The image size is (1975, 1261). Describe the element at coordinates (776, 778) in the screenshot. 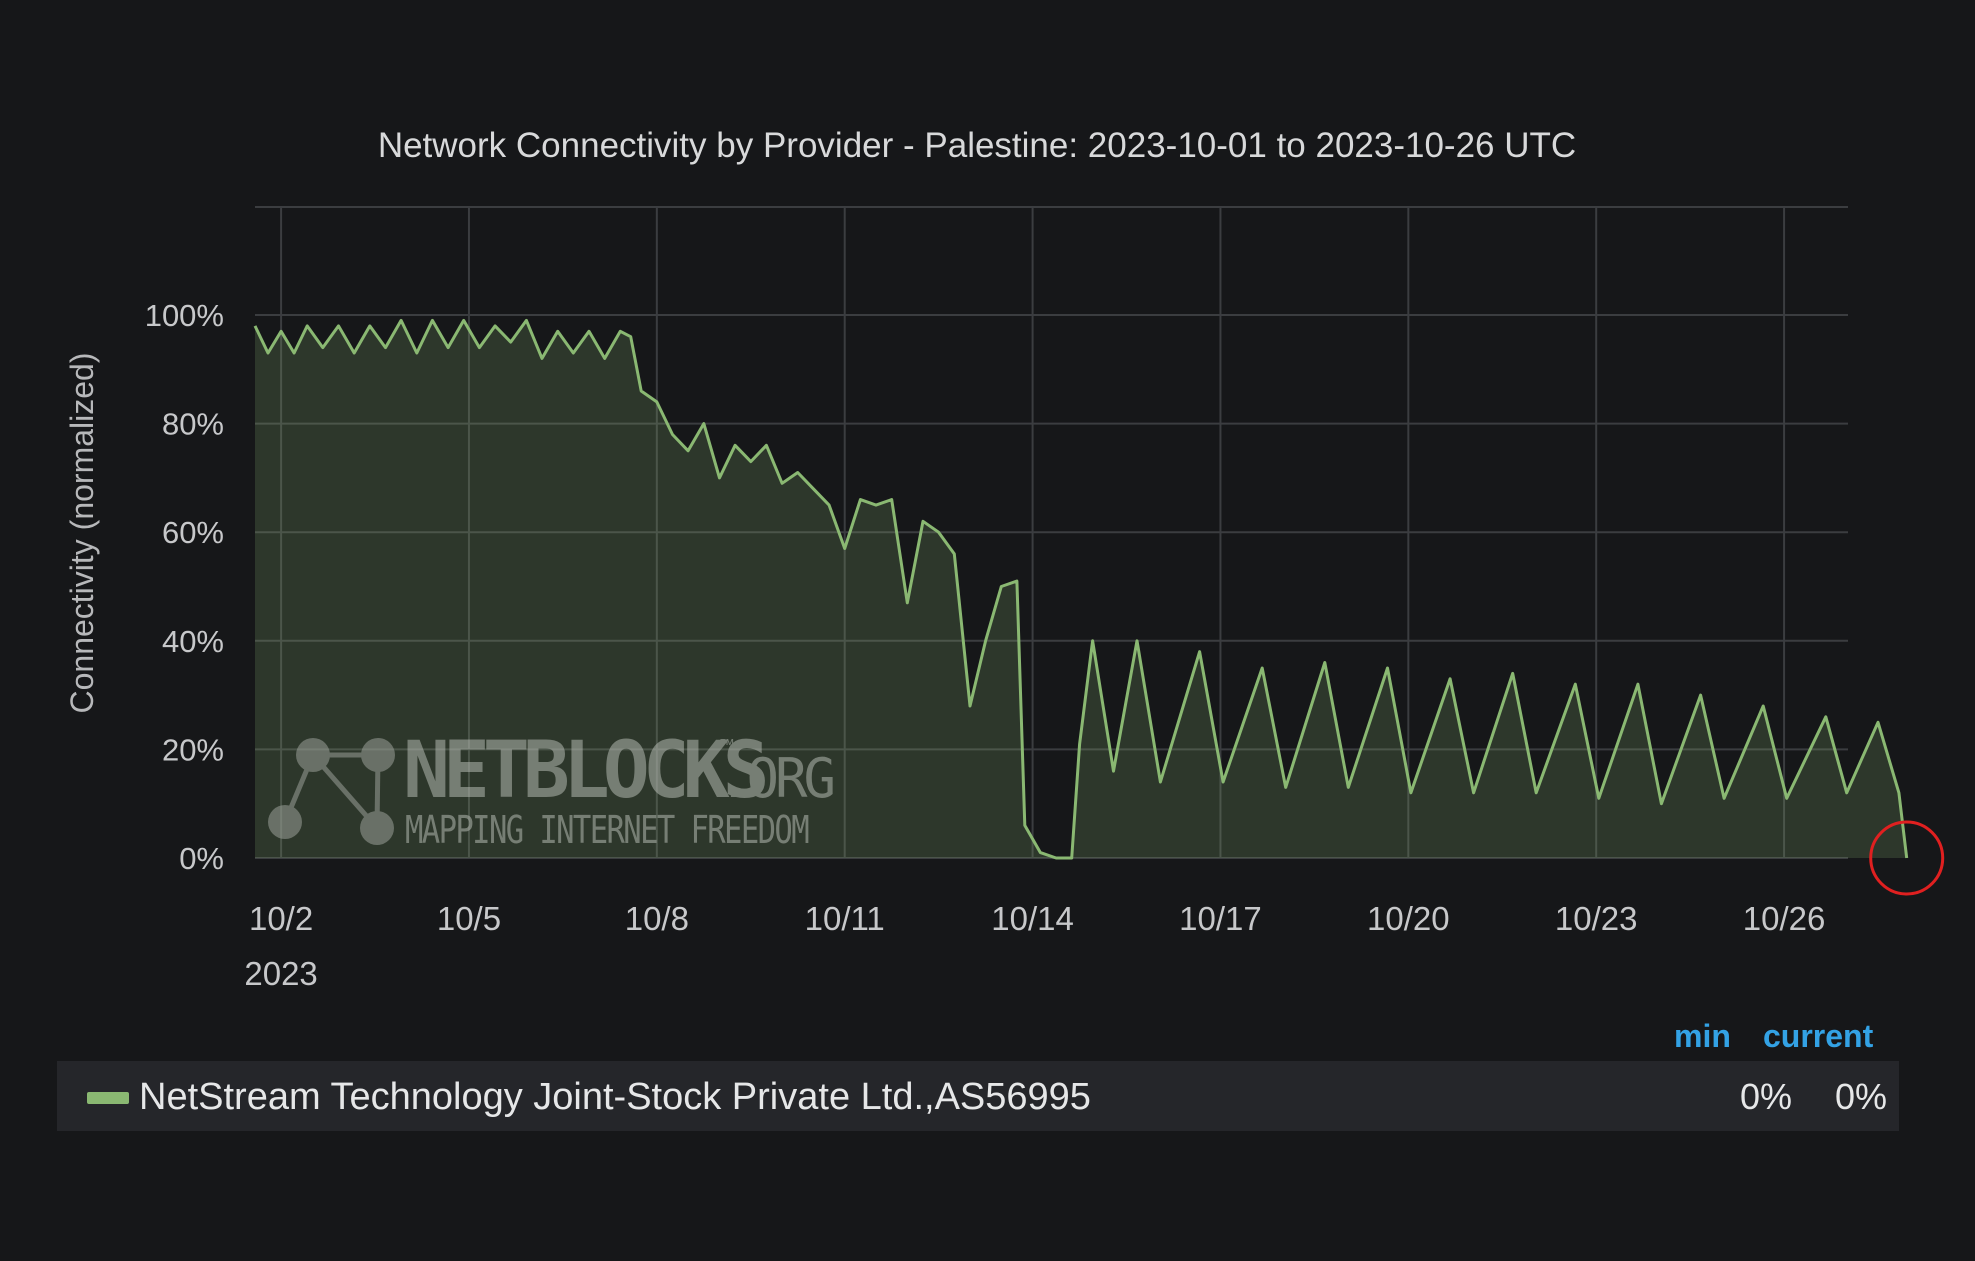

I see `watermark-suffix: .ORG` at that location.